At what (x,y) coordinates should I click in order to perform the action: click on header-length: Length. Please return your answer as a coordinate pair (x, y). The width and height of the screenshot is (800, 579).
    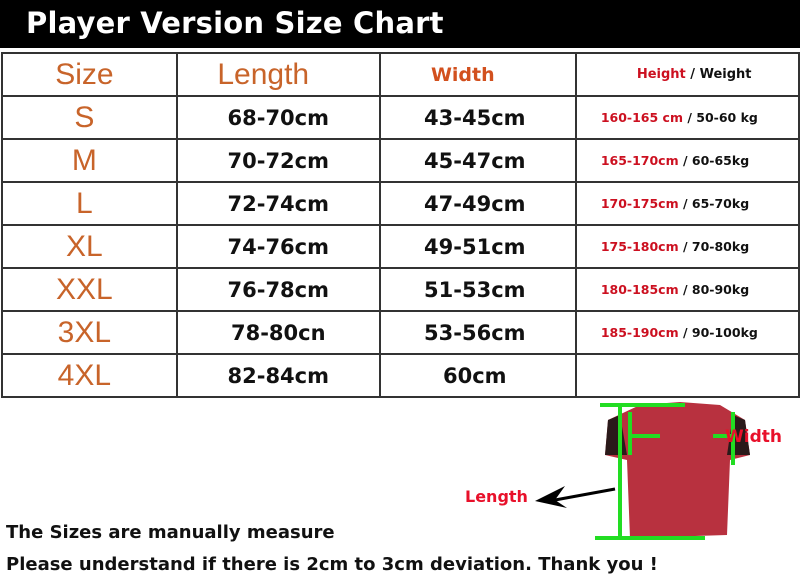
    Looking at the image, I should click on (278, 74).